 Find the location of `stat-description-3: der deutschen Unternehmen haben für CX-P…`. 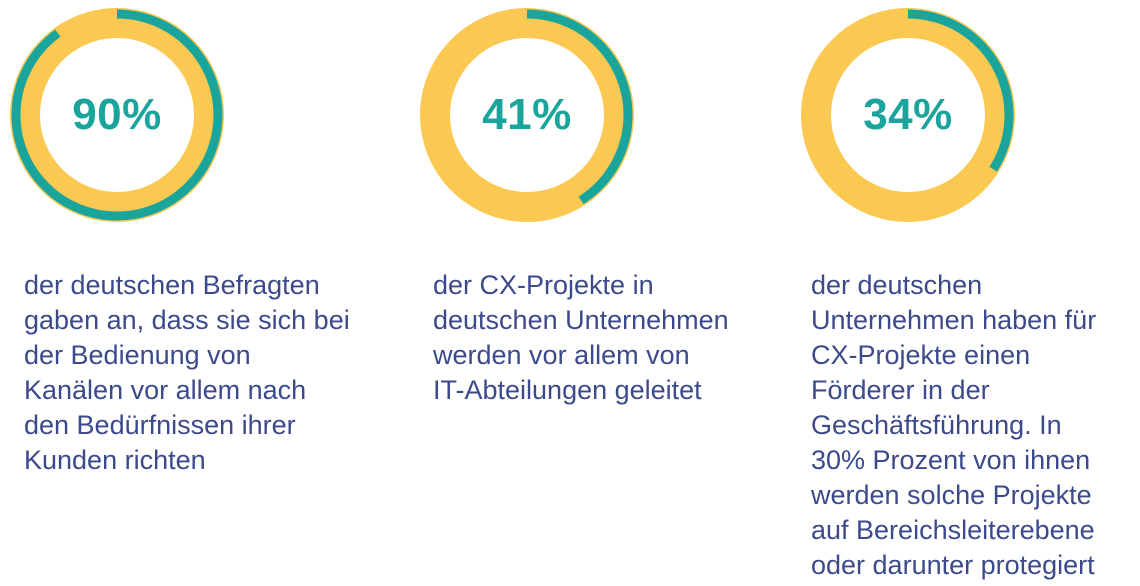

stat-description-3: der deutschen Unternehmen haben für CX-P… is located at coordinates (954, 425).